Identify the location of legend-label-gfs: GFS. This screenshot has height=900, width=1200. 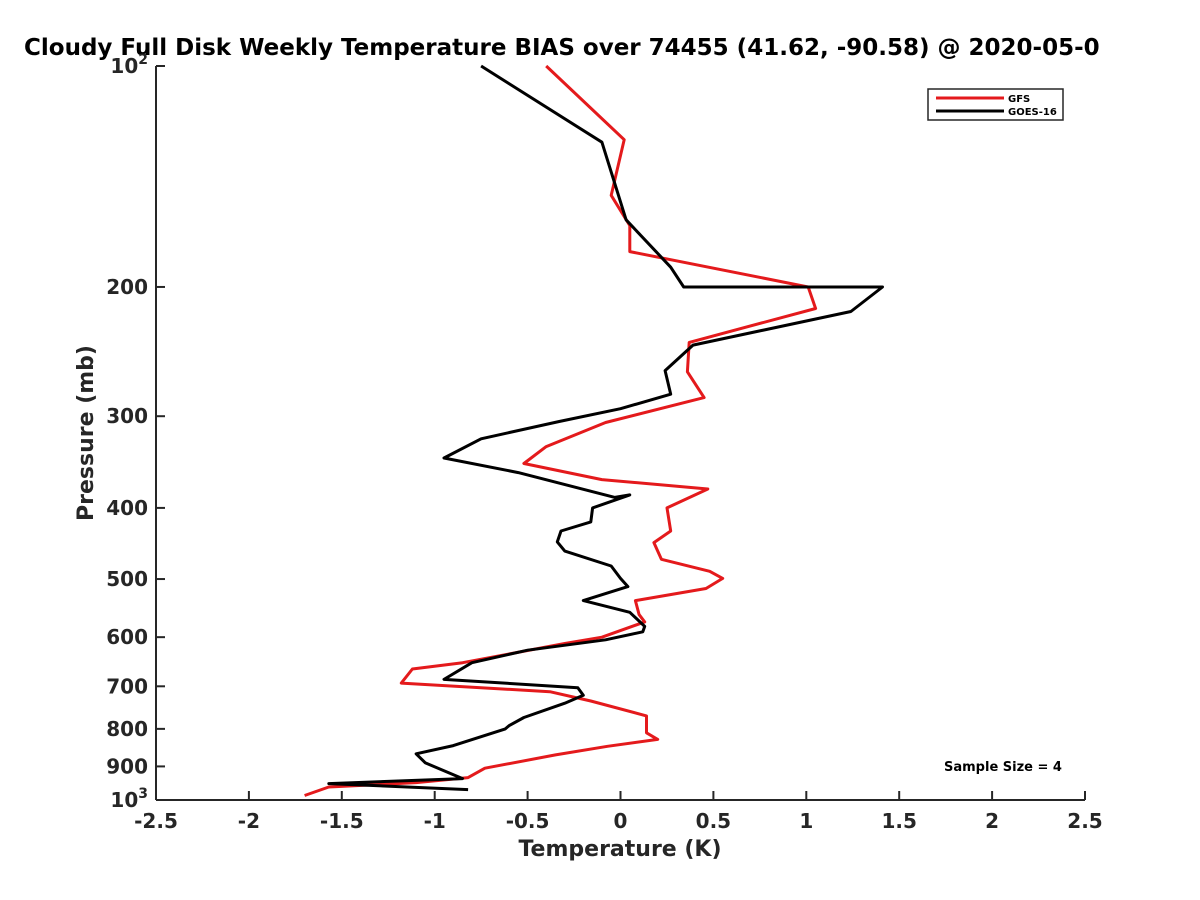
(1019, 99).